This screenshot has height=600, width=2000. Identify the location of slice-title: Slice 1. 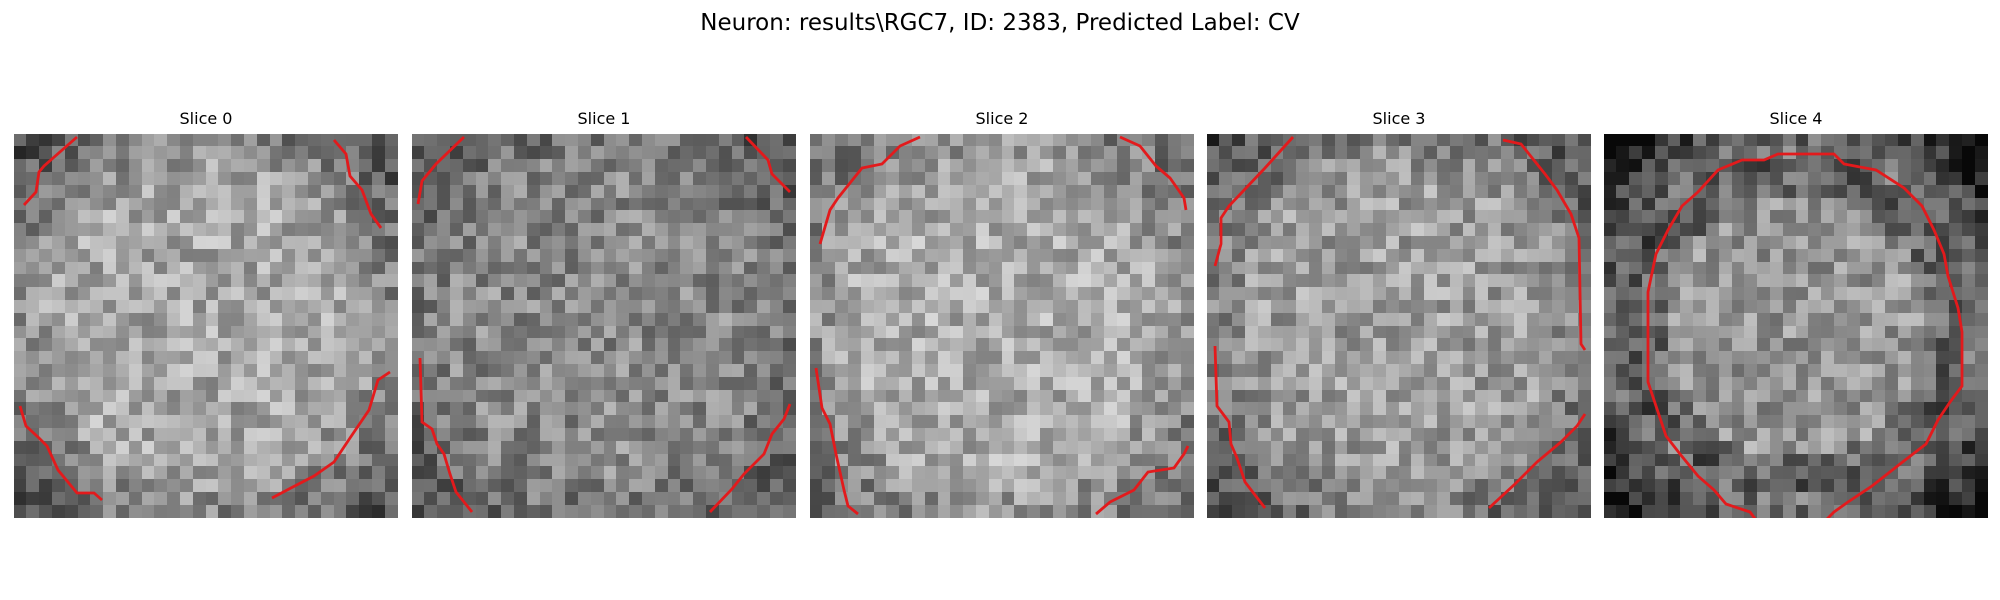
(604, 118).